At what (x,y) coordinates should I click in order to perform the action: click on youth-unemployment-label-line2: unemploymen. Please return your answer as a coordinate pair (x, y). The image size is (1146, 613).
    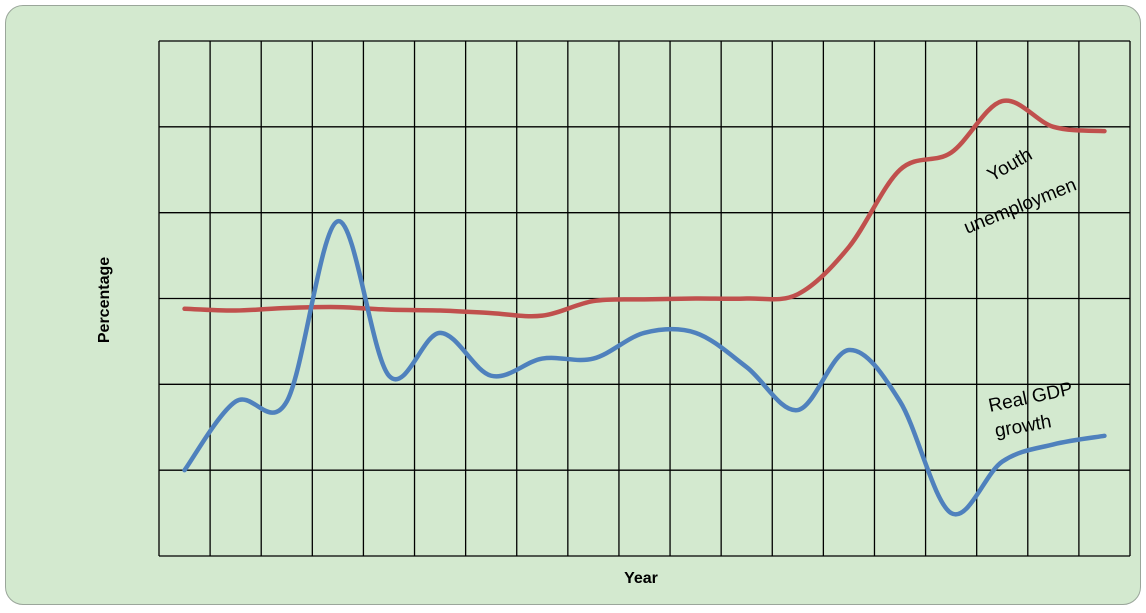
    Looking at the image, I should click on (1020, 206).